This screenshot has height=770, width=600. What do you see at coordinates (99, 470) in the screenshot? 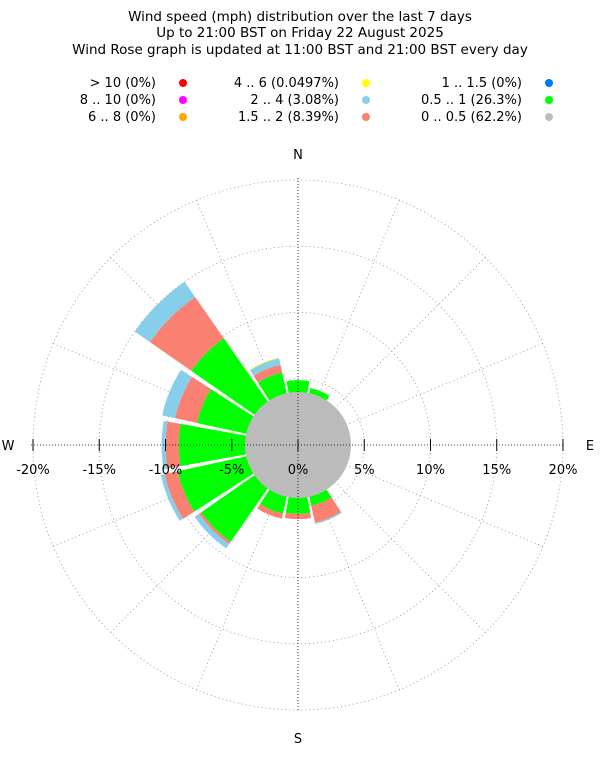
I see `x-tick-label: -15%` at bounding box center [99, 470].